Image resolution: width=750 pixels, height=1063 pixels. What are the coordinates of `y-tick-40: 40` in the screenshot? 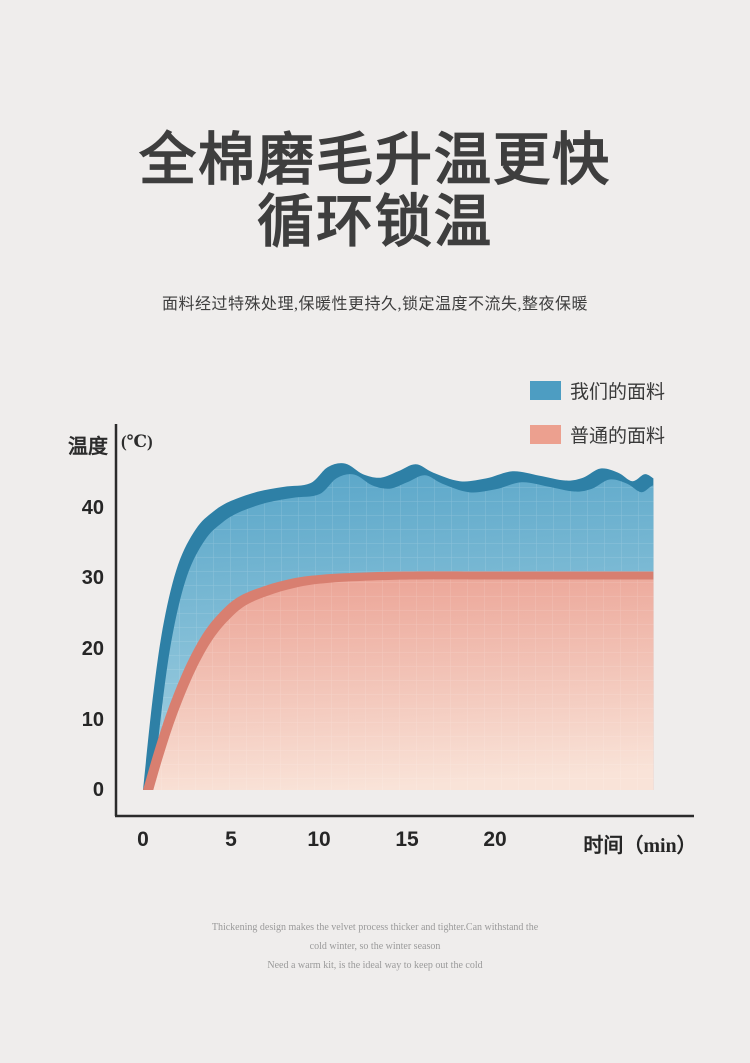 It's located at (92, 508).